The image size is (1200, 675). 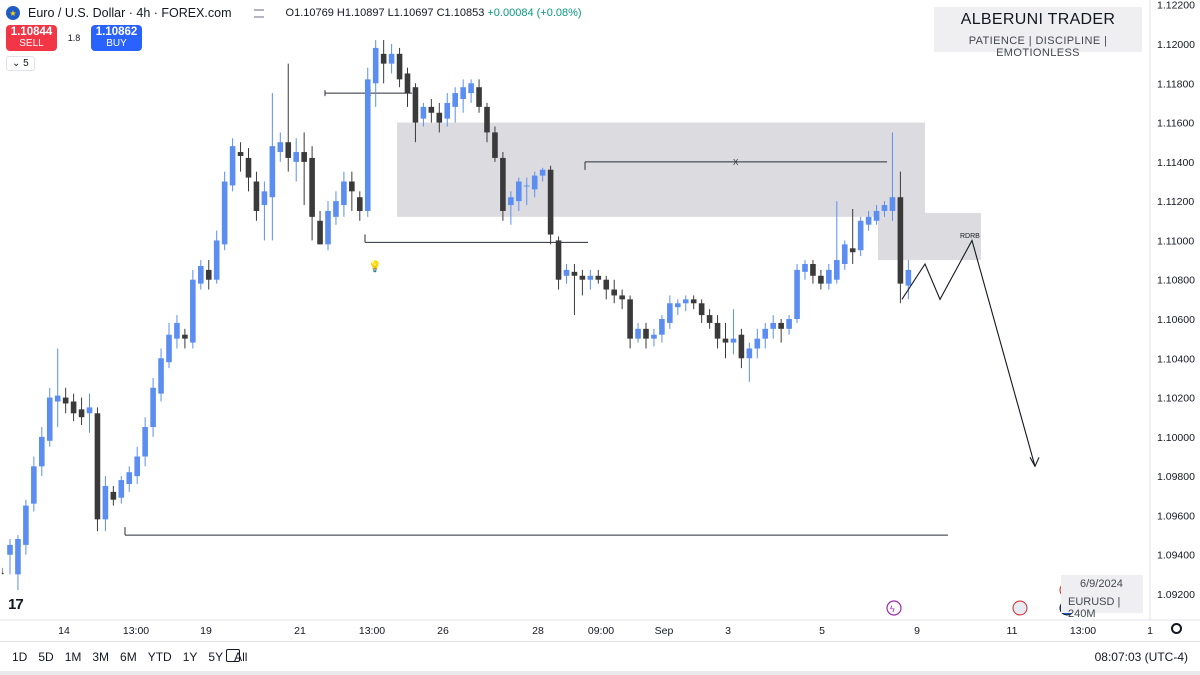 What do you see at coordinates (929, 236) in the screenshot?
I see `rdrb-zone` at bounding box center [929, 236].